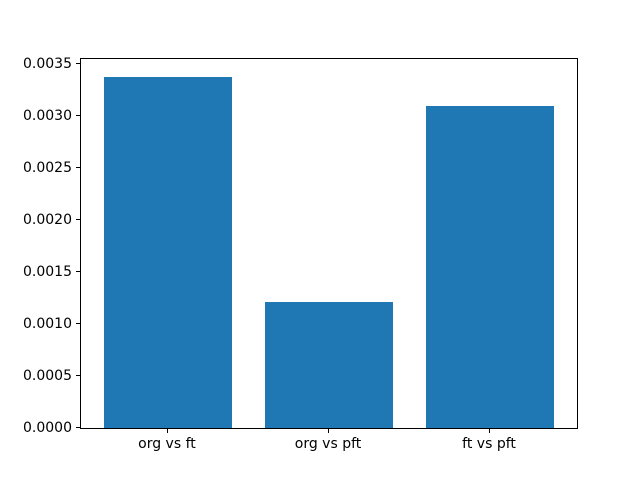 The height and width of the screenshot is (480, 640). I want to click on y-tick-label: 0.0005, so click(47, 376).